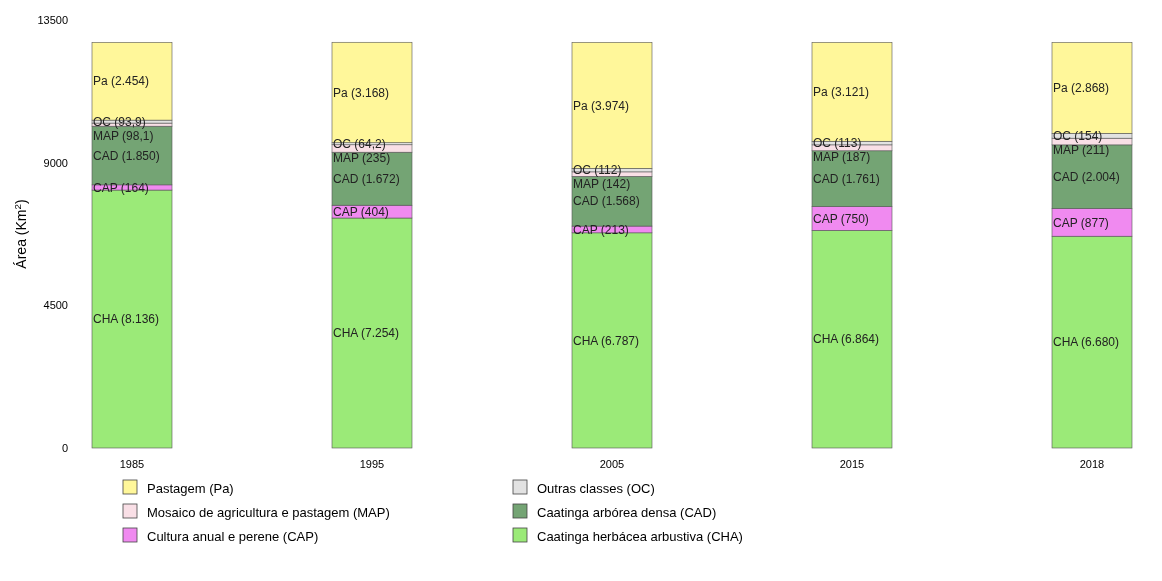  What do you see at coordinates (121, 81) in the screenshot?
I see `data-label: Pa (2.454)` at bounding box center [121, 81].